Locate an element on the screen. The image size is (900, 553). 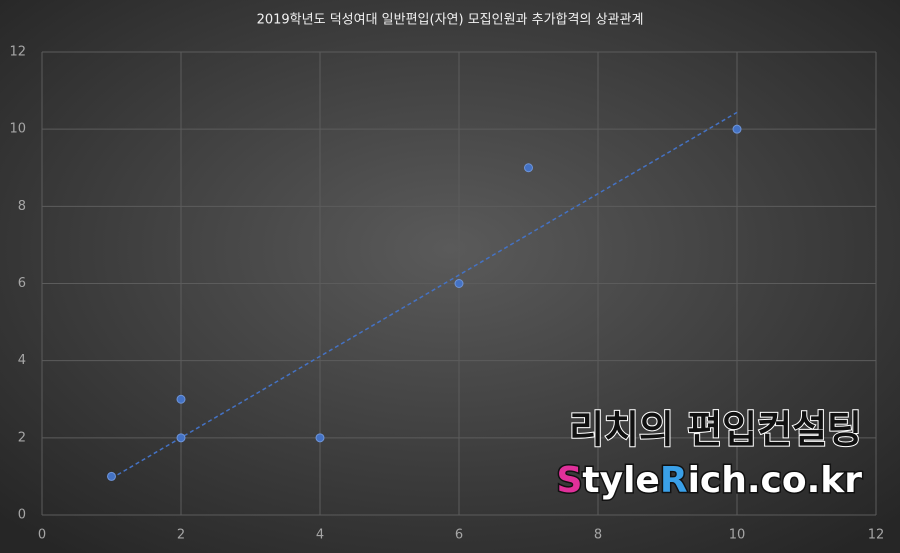
y-tick-label: 10 is located at coordinates (17, 129).